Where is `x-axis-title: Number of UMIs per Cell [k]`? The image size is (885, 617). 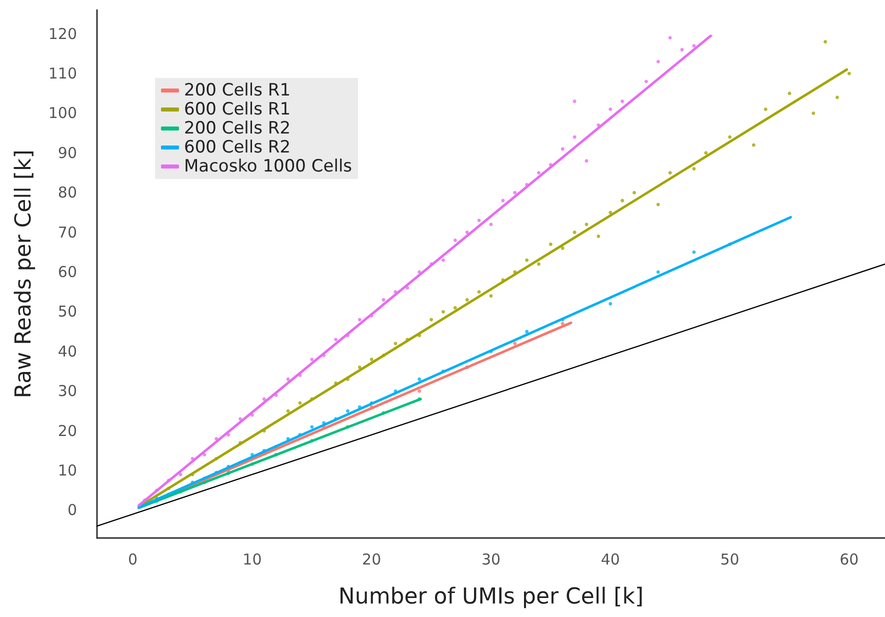
x-axis-title: Number of UMIs per Cell [k] is located at coordinates (491, 597).